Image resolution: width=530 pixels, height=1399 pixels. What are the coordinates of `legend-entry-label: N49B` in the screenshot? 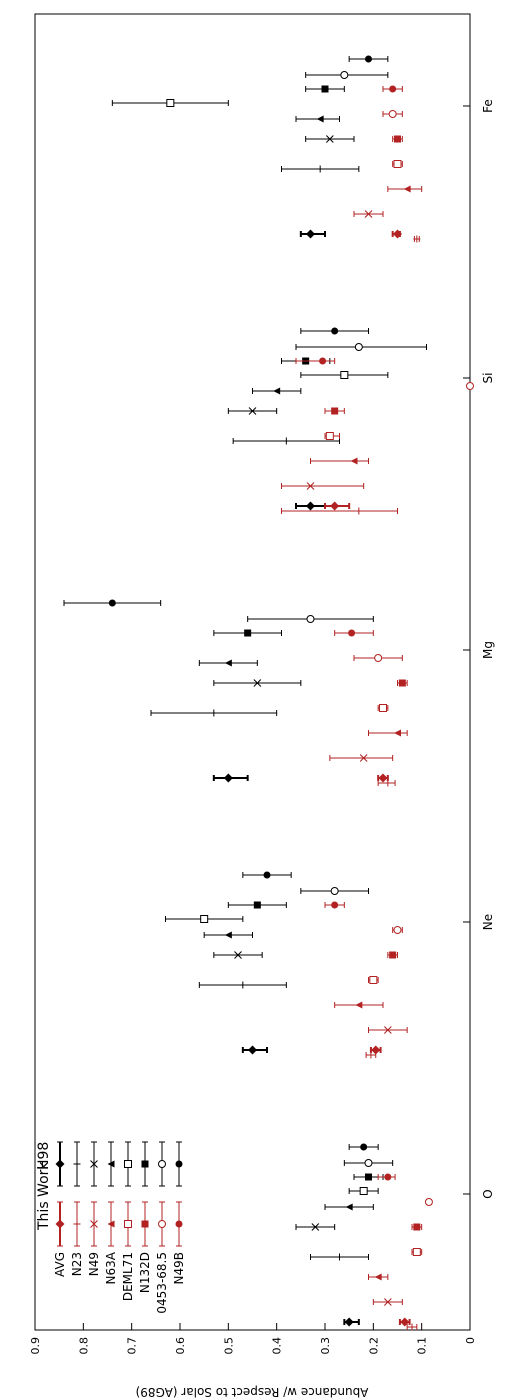 It's located at (179, 1268).